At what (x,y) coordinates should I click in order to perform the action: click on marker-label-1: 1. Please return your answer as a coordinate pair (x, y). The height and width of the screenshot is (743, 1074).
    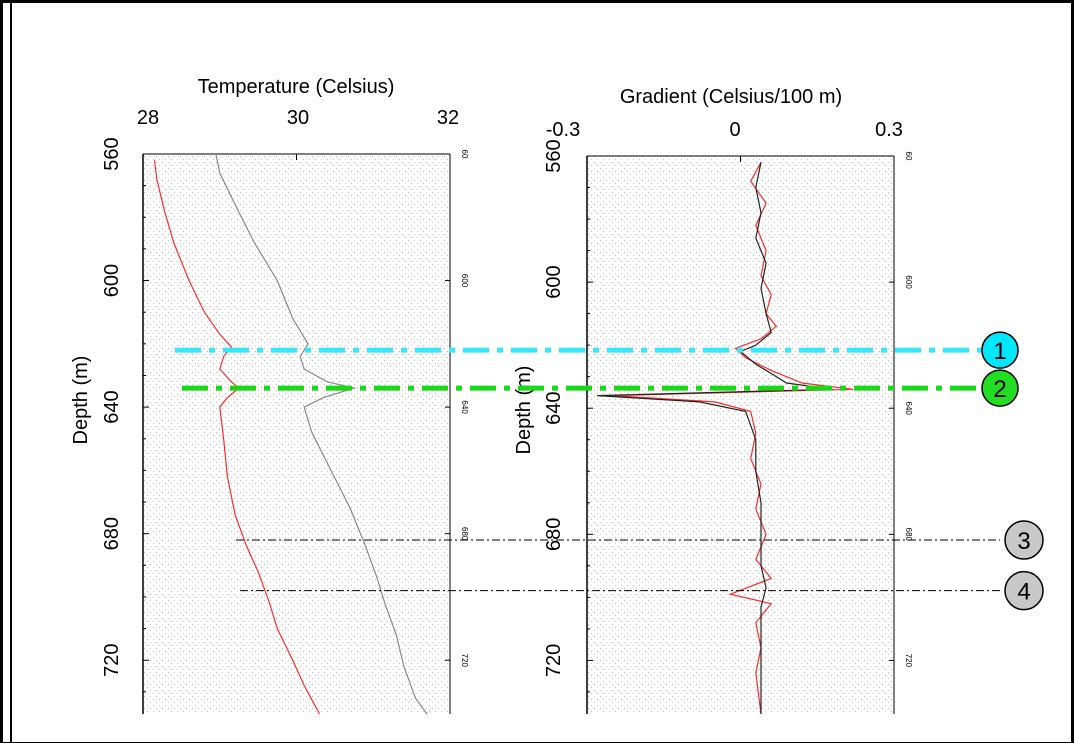
    Looking at the image, I should click on (999, 351).